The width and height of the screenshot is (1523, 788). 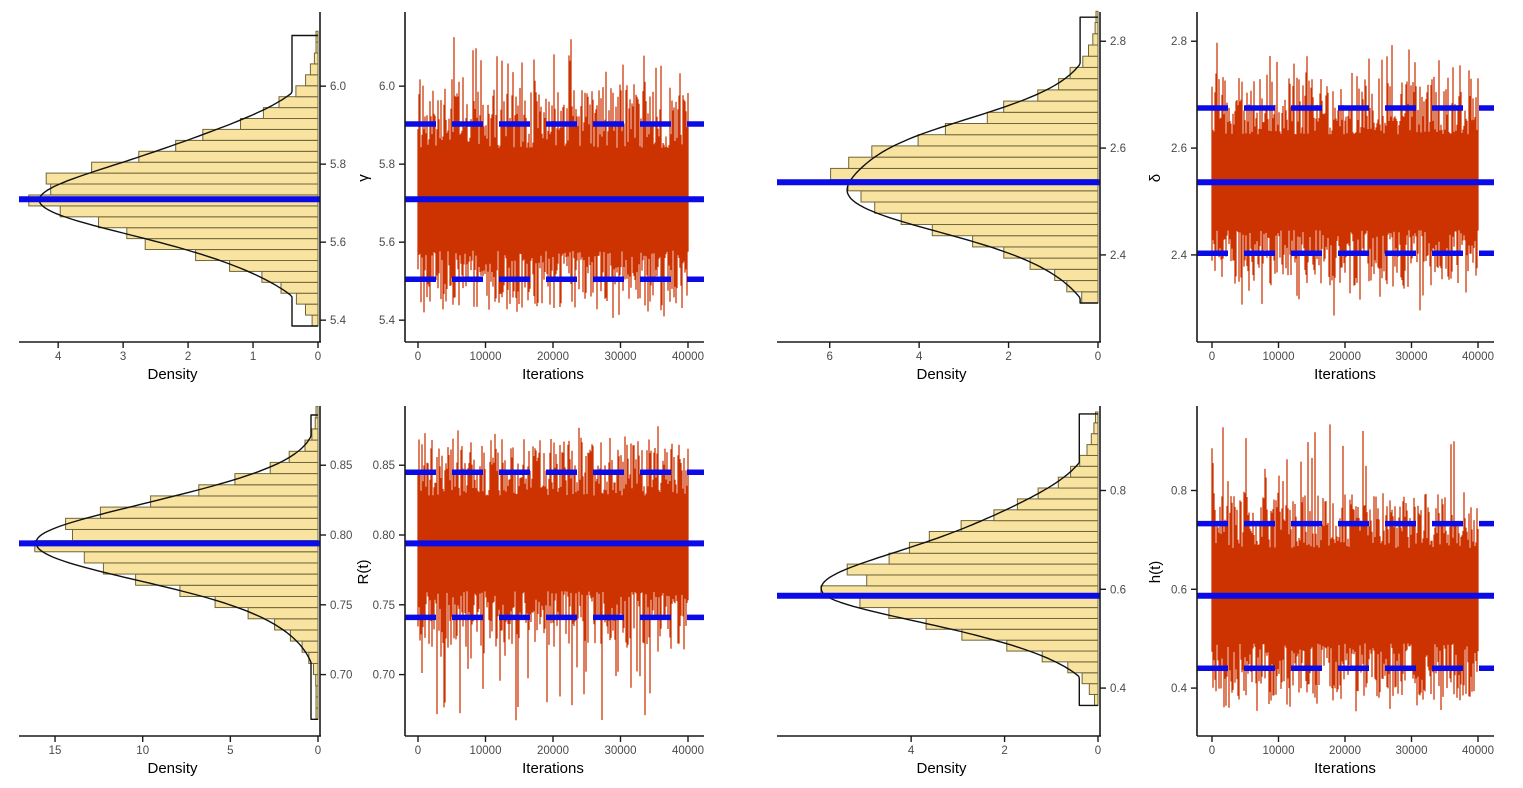 What do you see at coordinates (230, 751) in the screenshot?
I see `density-x-tick-label: 5` at bounding box center [230, 751].